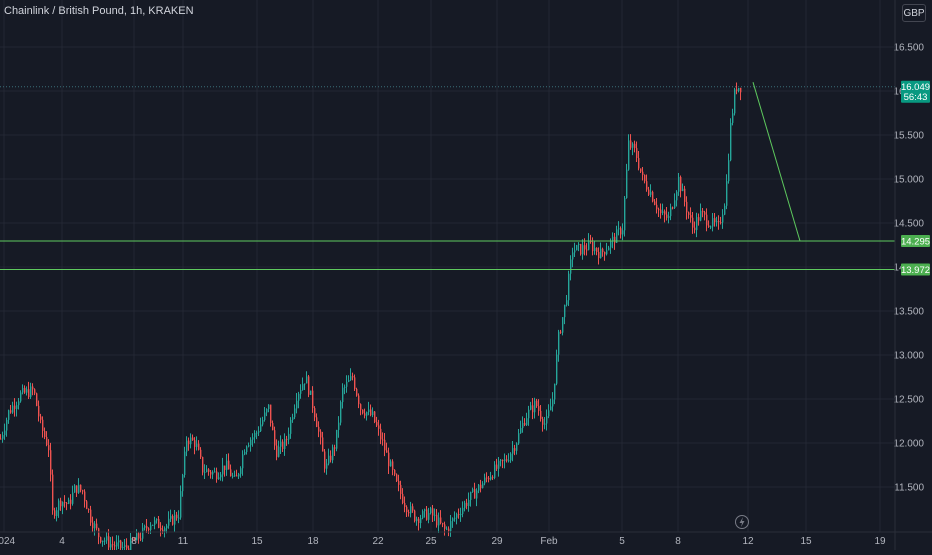 Image resolution: width=932 pixels, height=555 pixels. Describe the element at coordinates (908, 312) in the screenshot. I see `y-tick-label: 13.500` at that location.